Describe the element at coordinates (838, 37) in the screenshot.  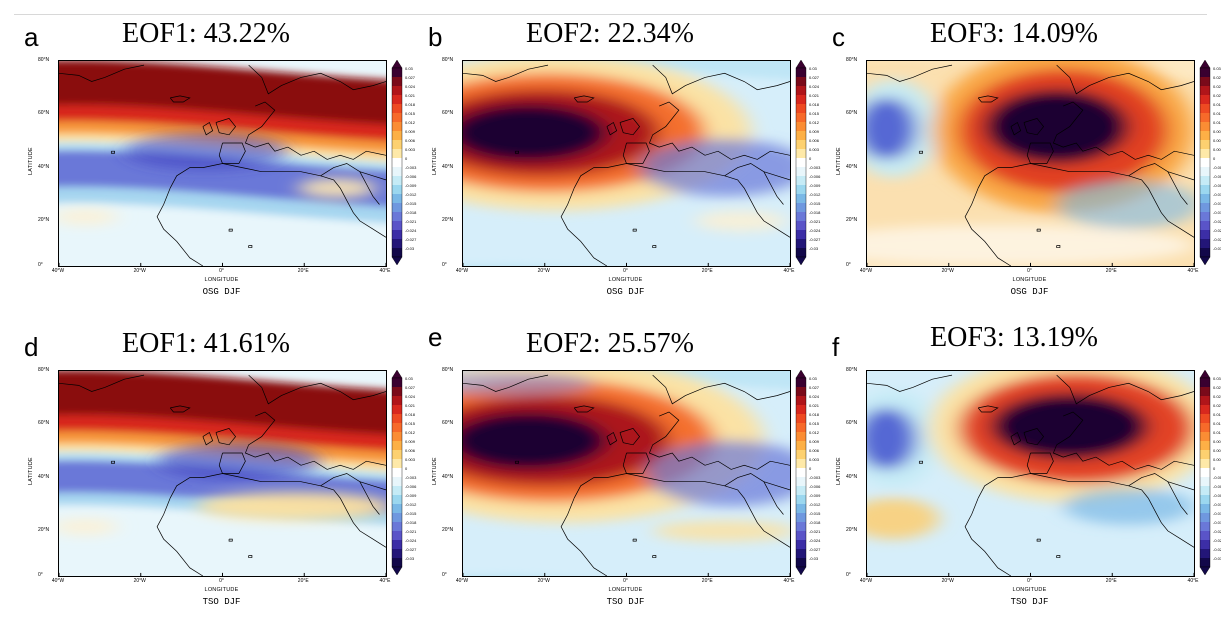
I see `panel-letter: c` at that location.